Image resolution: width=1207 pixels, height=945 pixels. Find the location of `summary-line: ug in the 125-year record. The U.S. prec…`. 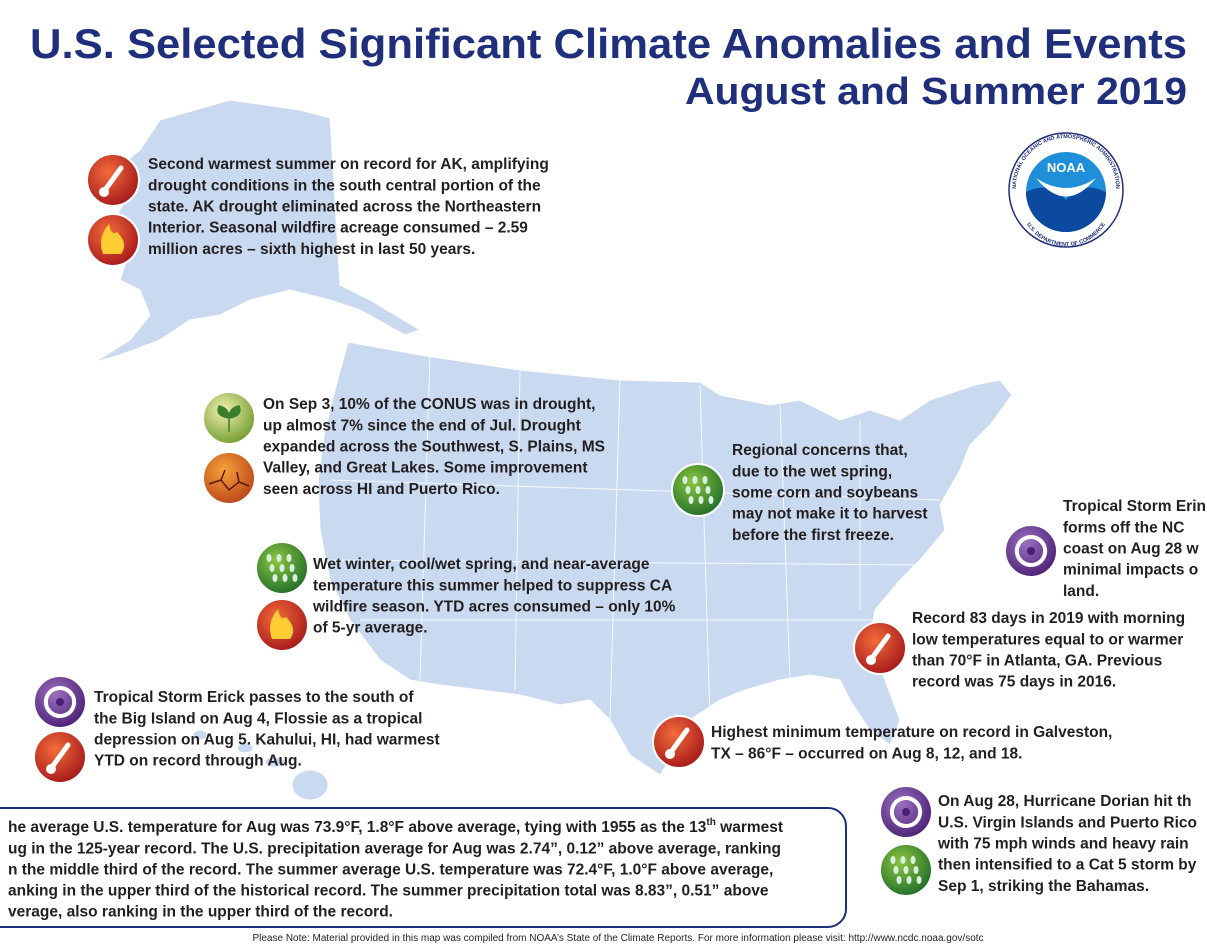

summary-line: ug in the 125-year record. The U.S. prec… is located at coordinates (394, 849).